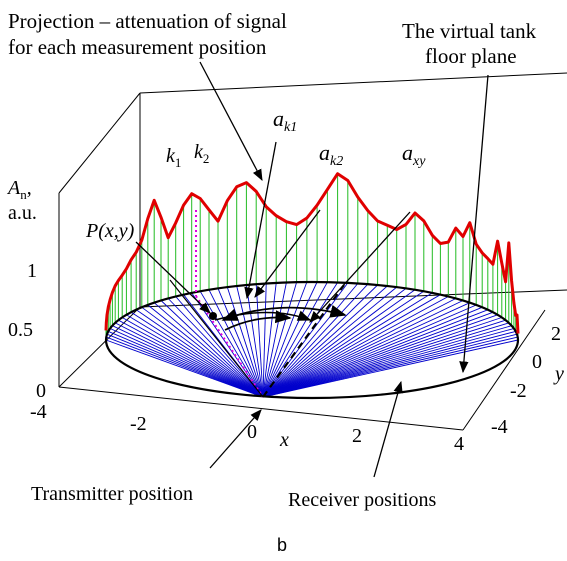 The height and width of the screenshot is (561, 567). What do you see at coordinates (537, 362) in the screenshot?
I see `y-tick-0: 0` at bounding box center [537, 362].